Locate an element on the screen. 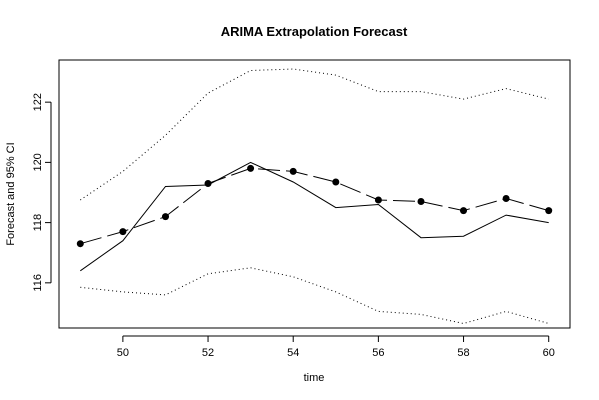 The width and height of the screenshot is (599, 400). y-tick-label: 116 is located at coordinates (38, 283).